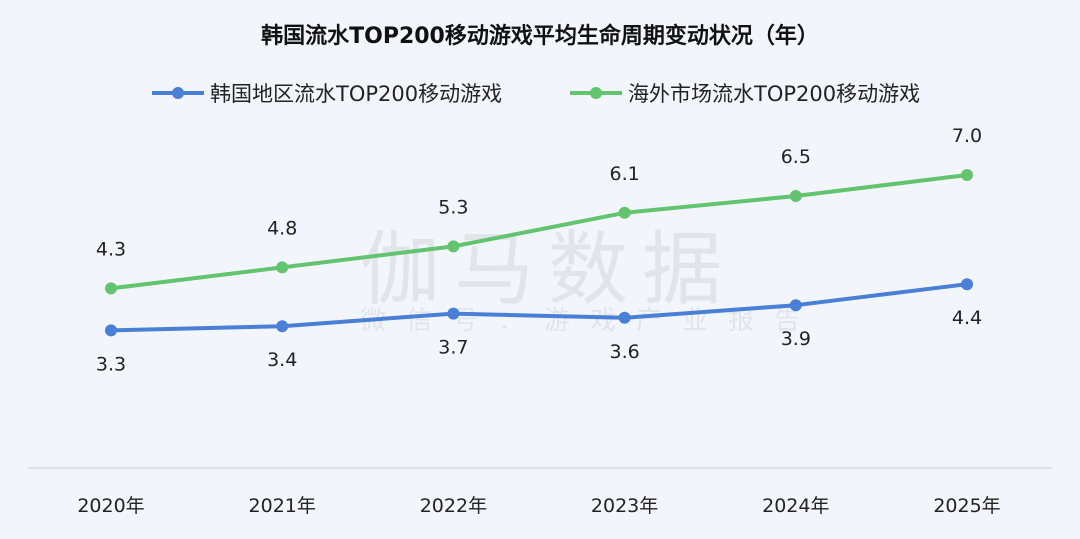 This screenshot has width=1080, height=539. What do you see at coordinates (111, 249) in the screenshot?
I see `data-label: 4.3` at bounding box center [111, 249].